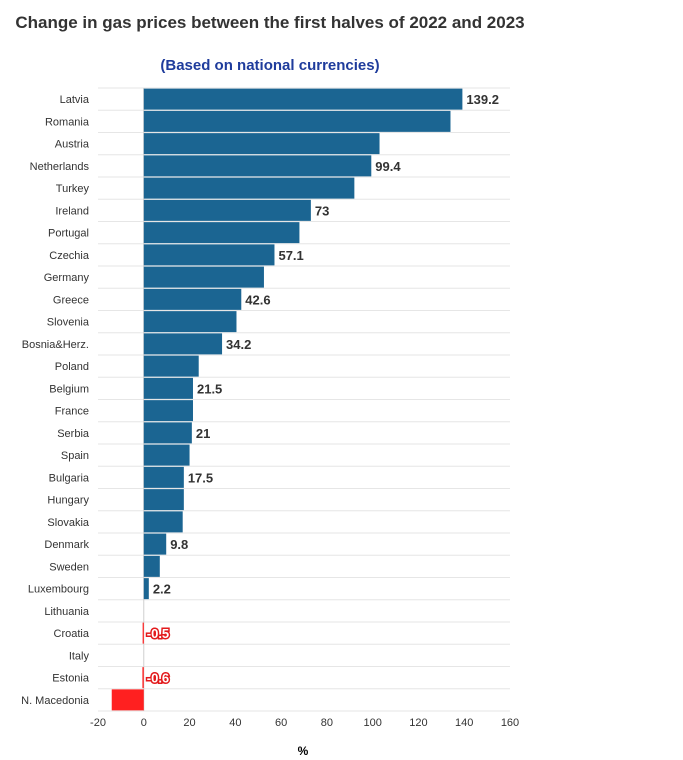 This screenshot has height=760, width=683. What do you see at coordinates (75, 456) in the screenshot?
I see `category-label: Spain` at bounding box center [75, 456].